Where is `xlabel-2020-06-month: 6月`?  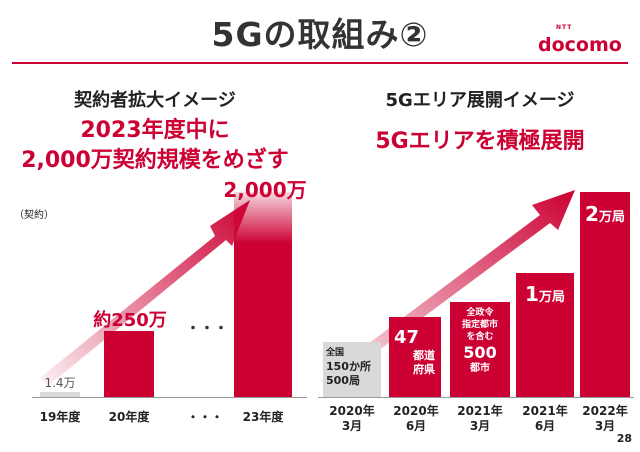
xlabel-2020-06-month: 6月 is located at coordinates (416, 426).